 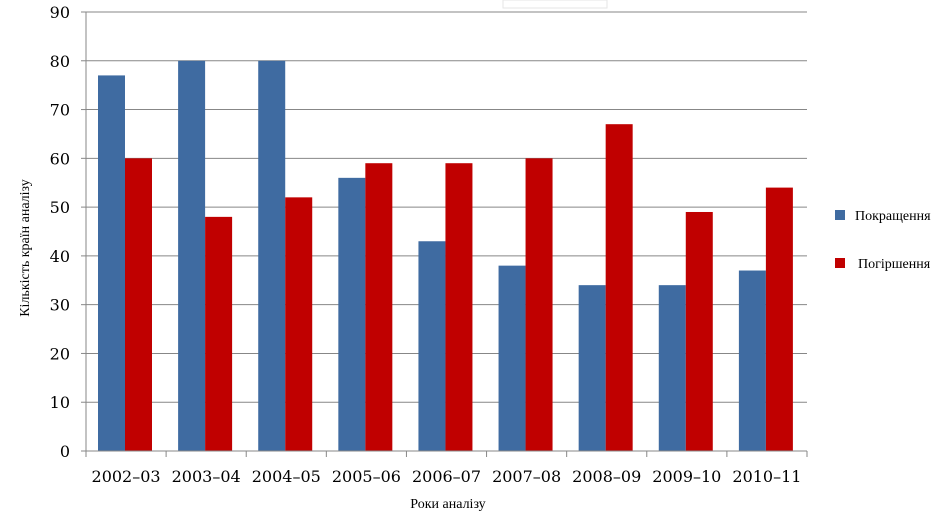 What do you see at coordinates (60, 110) in the screenshot?
I see `y-tick-label: 70` at bounding box center [60, 110].